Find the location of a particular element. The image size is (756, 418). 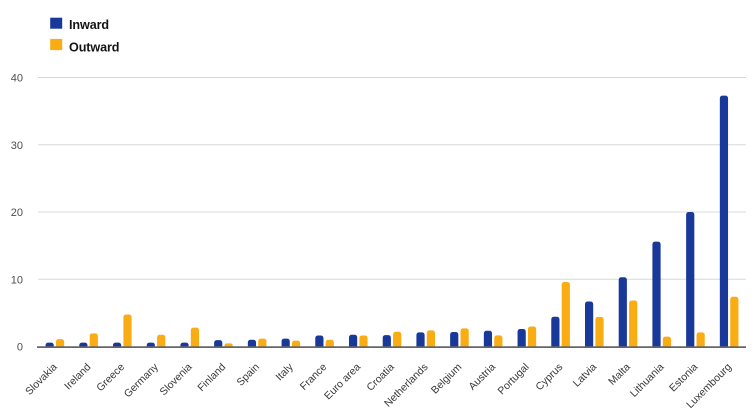

svg-text: Outward is located at coordinates (94, 47).